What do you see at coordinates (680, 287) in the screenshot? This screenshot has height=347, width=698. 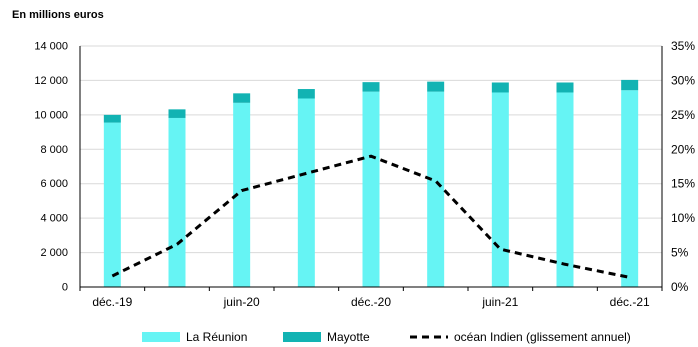 I see `y-right-tick-label: 0%` at bounding box center [680, 287].